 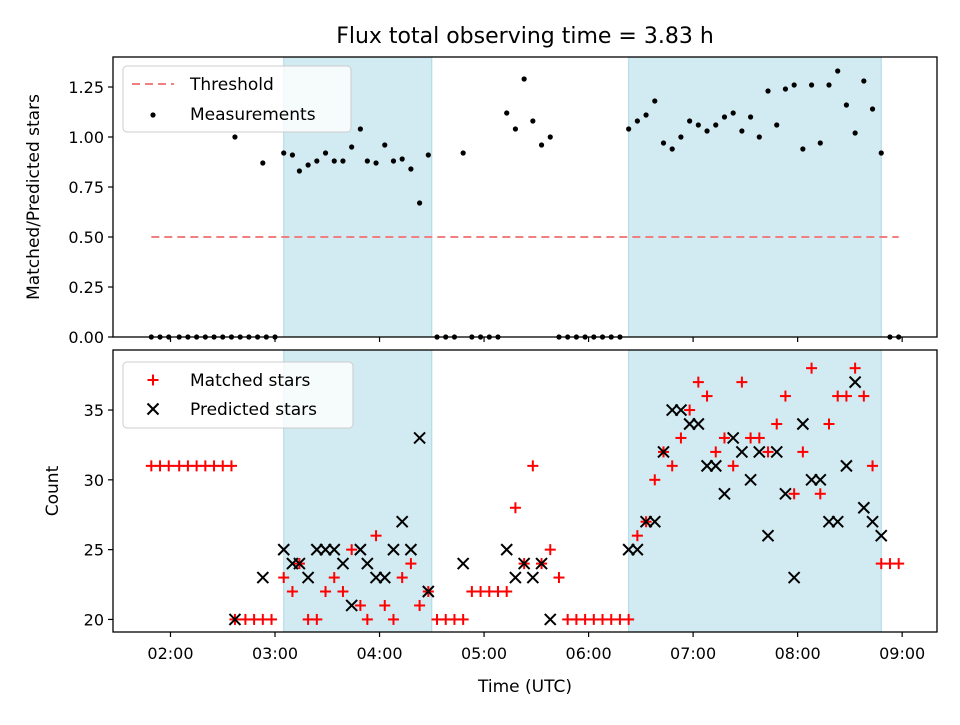 I want to click on x-tick-label: 08:00, so click(x=798, y=653).